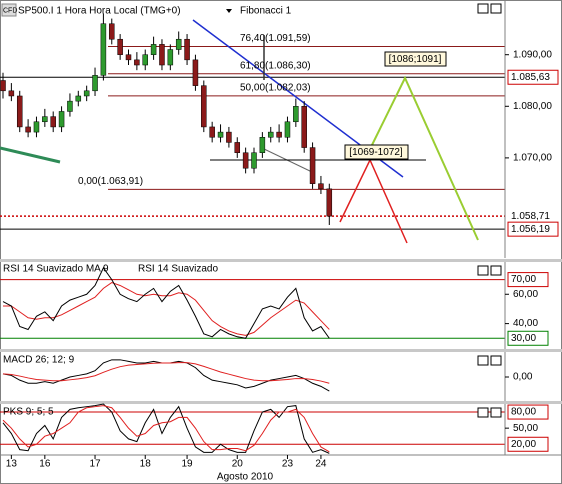  What do you see at coordinates (530, 77) in the screenshot?
I see `price-label: 1.085,63` at bounding box center [530, 77].